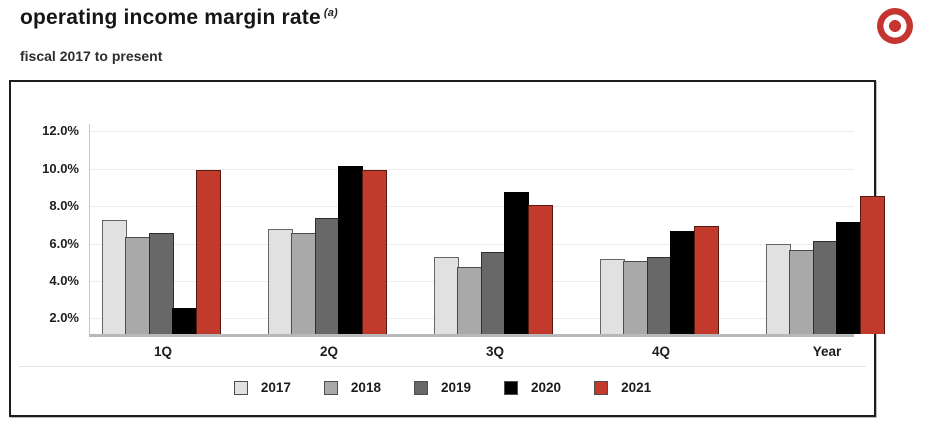 This screenshot has width=936, height=428. What do you see at coordinates (137, 285) in the screenshot?
I see `bar-1q-2018` at bounding box center [137, 285].